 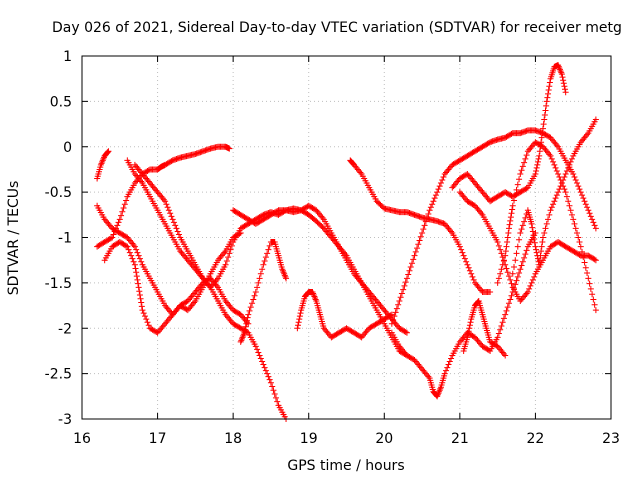 What do you see at coordinates (233, 439) in the screenshot?
I see `x-tick-label: 18` at bounding box center [233, 439].